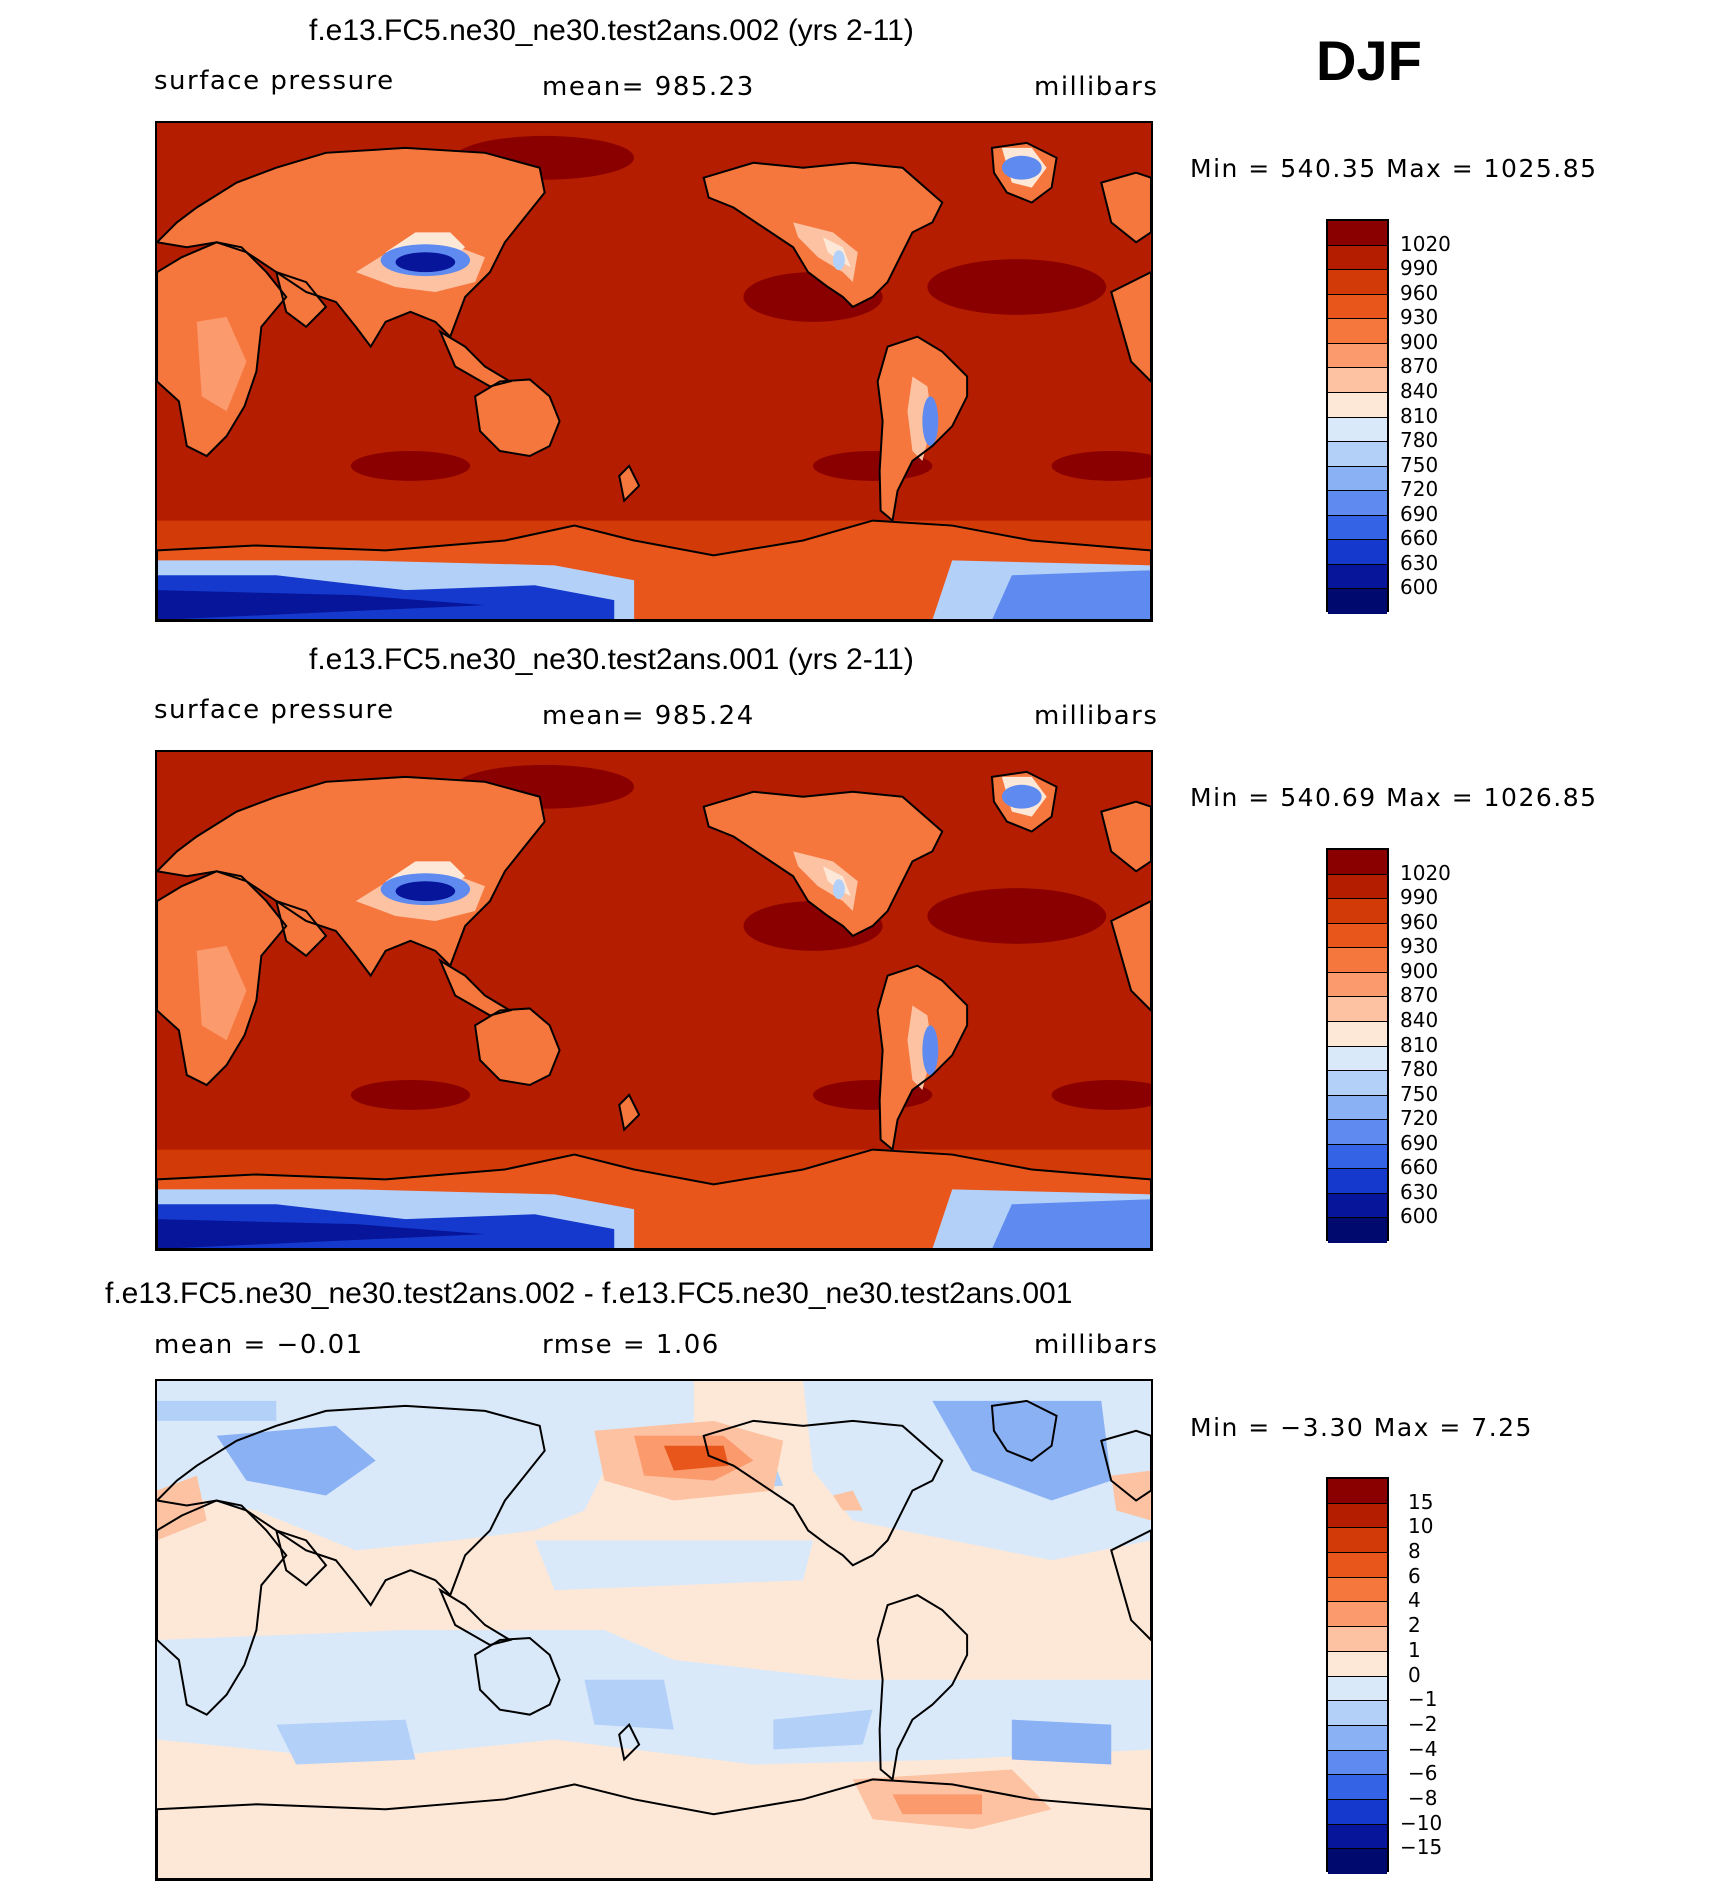 The width and height of the screenshot is (1710, 1891). I want to click on colorbar-tick-label: 1020, so click(1425, 872).